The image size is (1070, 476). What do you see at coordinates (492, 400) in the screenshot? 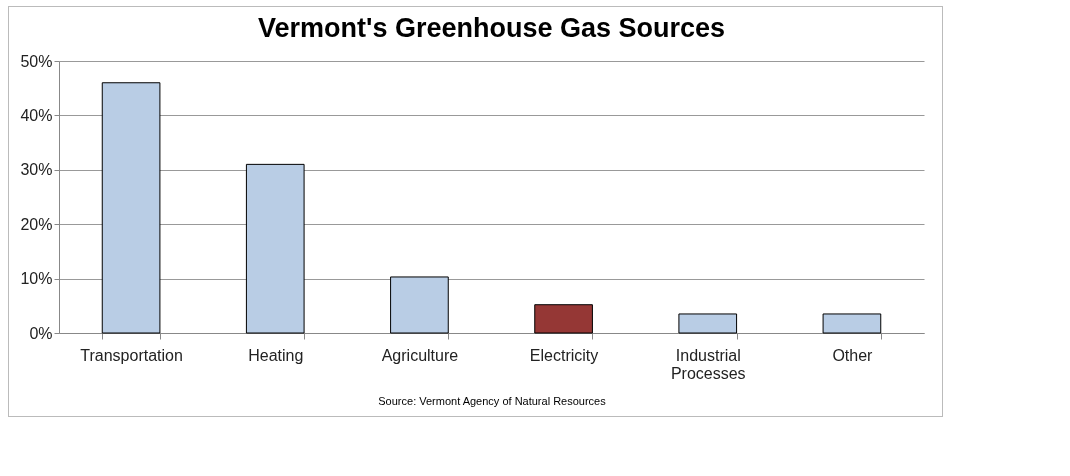
I see `source-note: Source: Vermont Agency of Natural Resources` at bounding box center [492, 400].